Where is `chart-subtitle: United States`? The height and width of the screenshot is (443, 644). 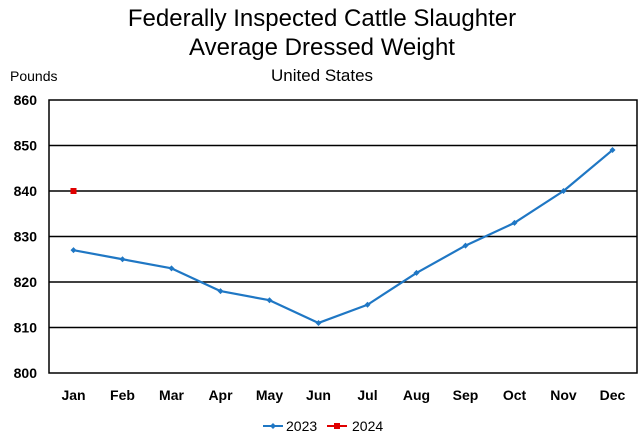
chart-subtitle: United States is located at coordinates (322, 75).